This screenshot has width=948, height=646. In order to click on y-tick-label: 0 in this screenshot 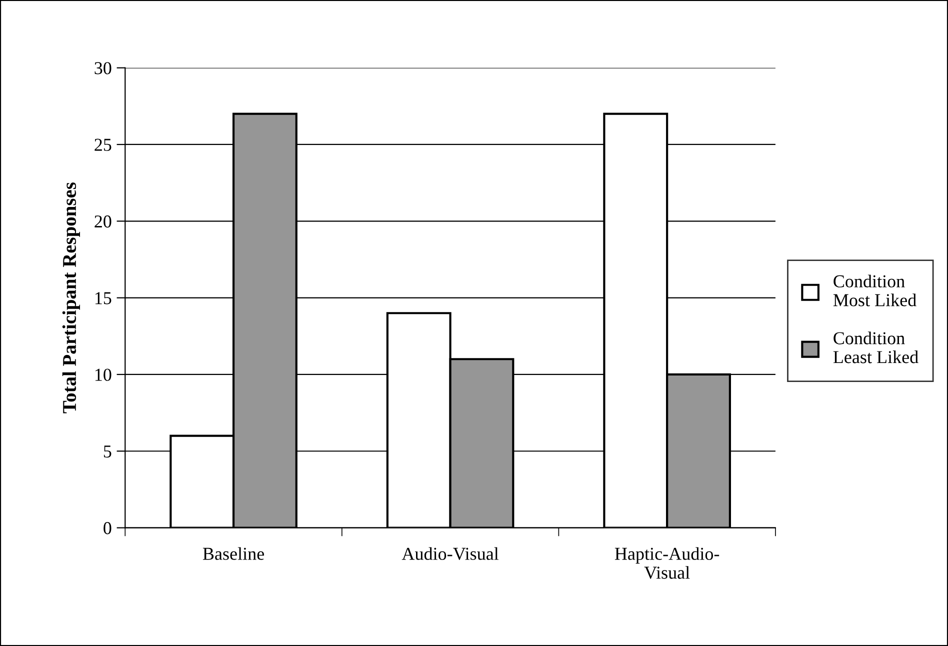, I will do `click(108, 528)`.